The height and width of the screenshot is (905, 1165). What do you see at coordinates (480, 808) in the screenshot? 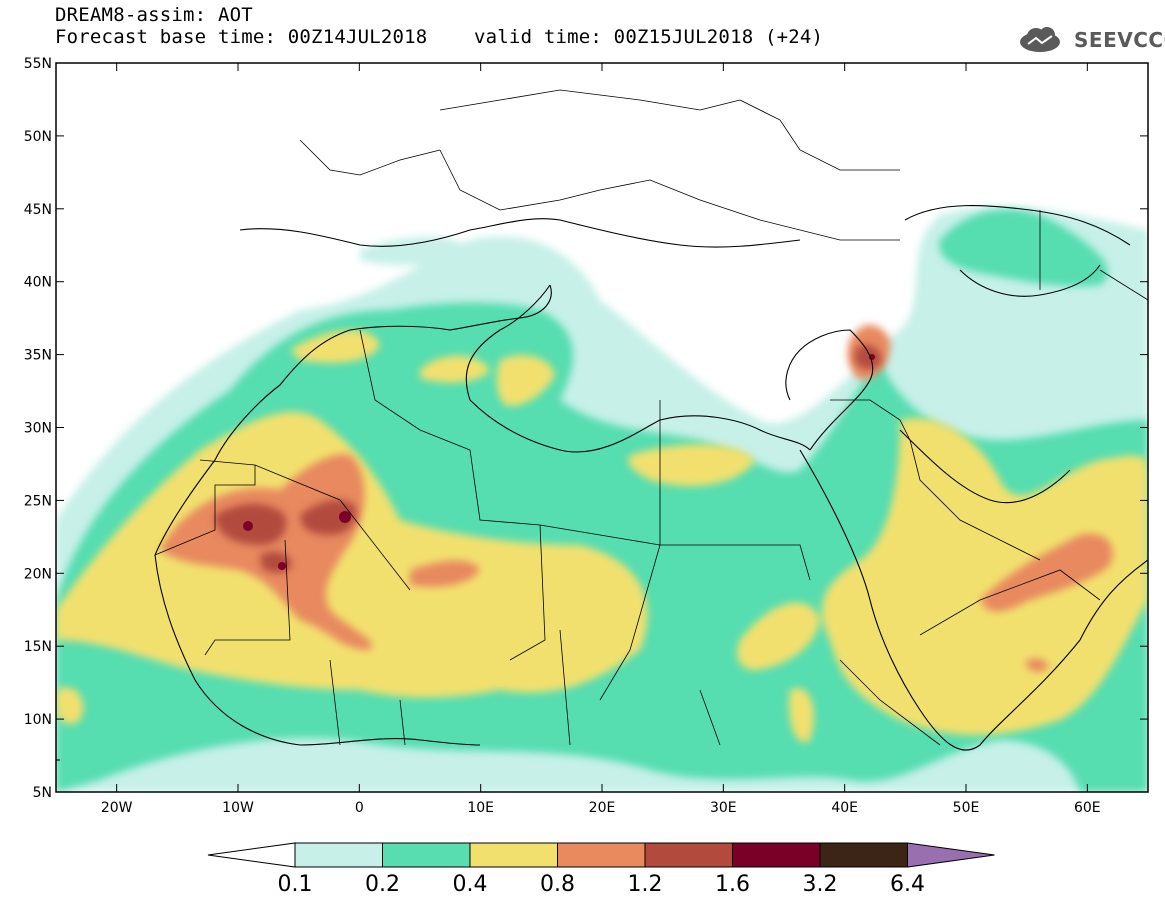
I see `lon-label: 10E` at bounding box center [480, 808].